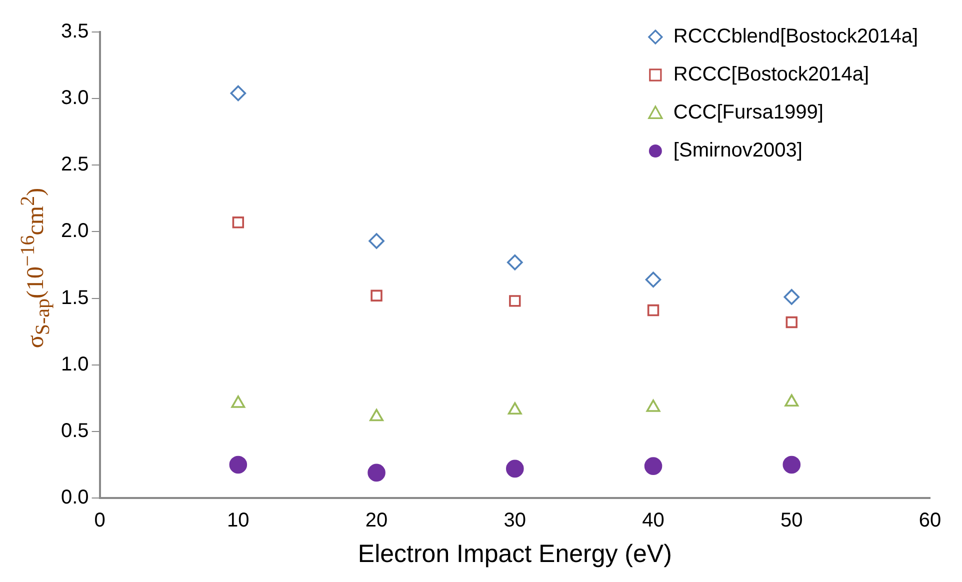 The height and width of the screenshot is (582, 962). Describe the element at coordinates (74, 431) in the screenshot. I see `y-tick-label: 0.5` at that location.